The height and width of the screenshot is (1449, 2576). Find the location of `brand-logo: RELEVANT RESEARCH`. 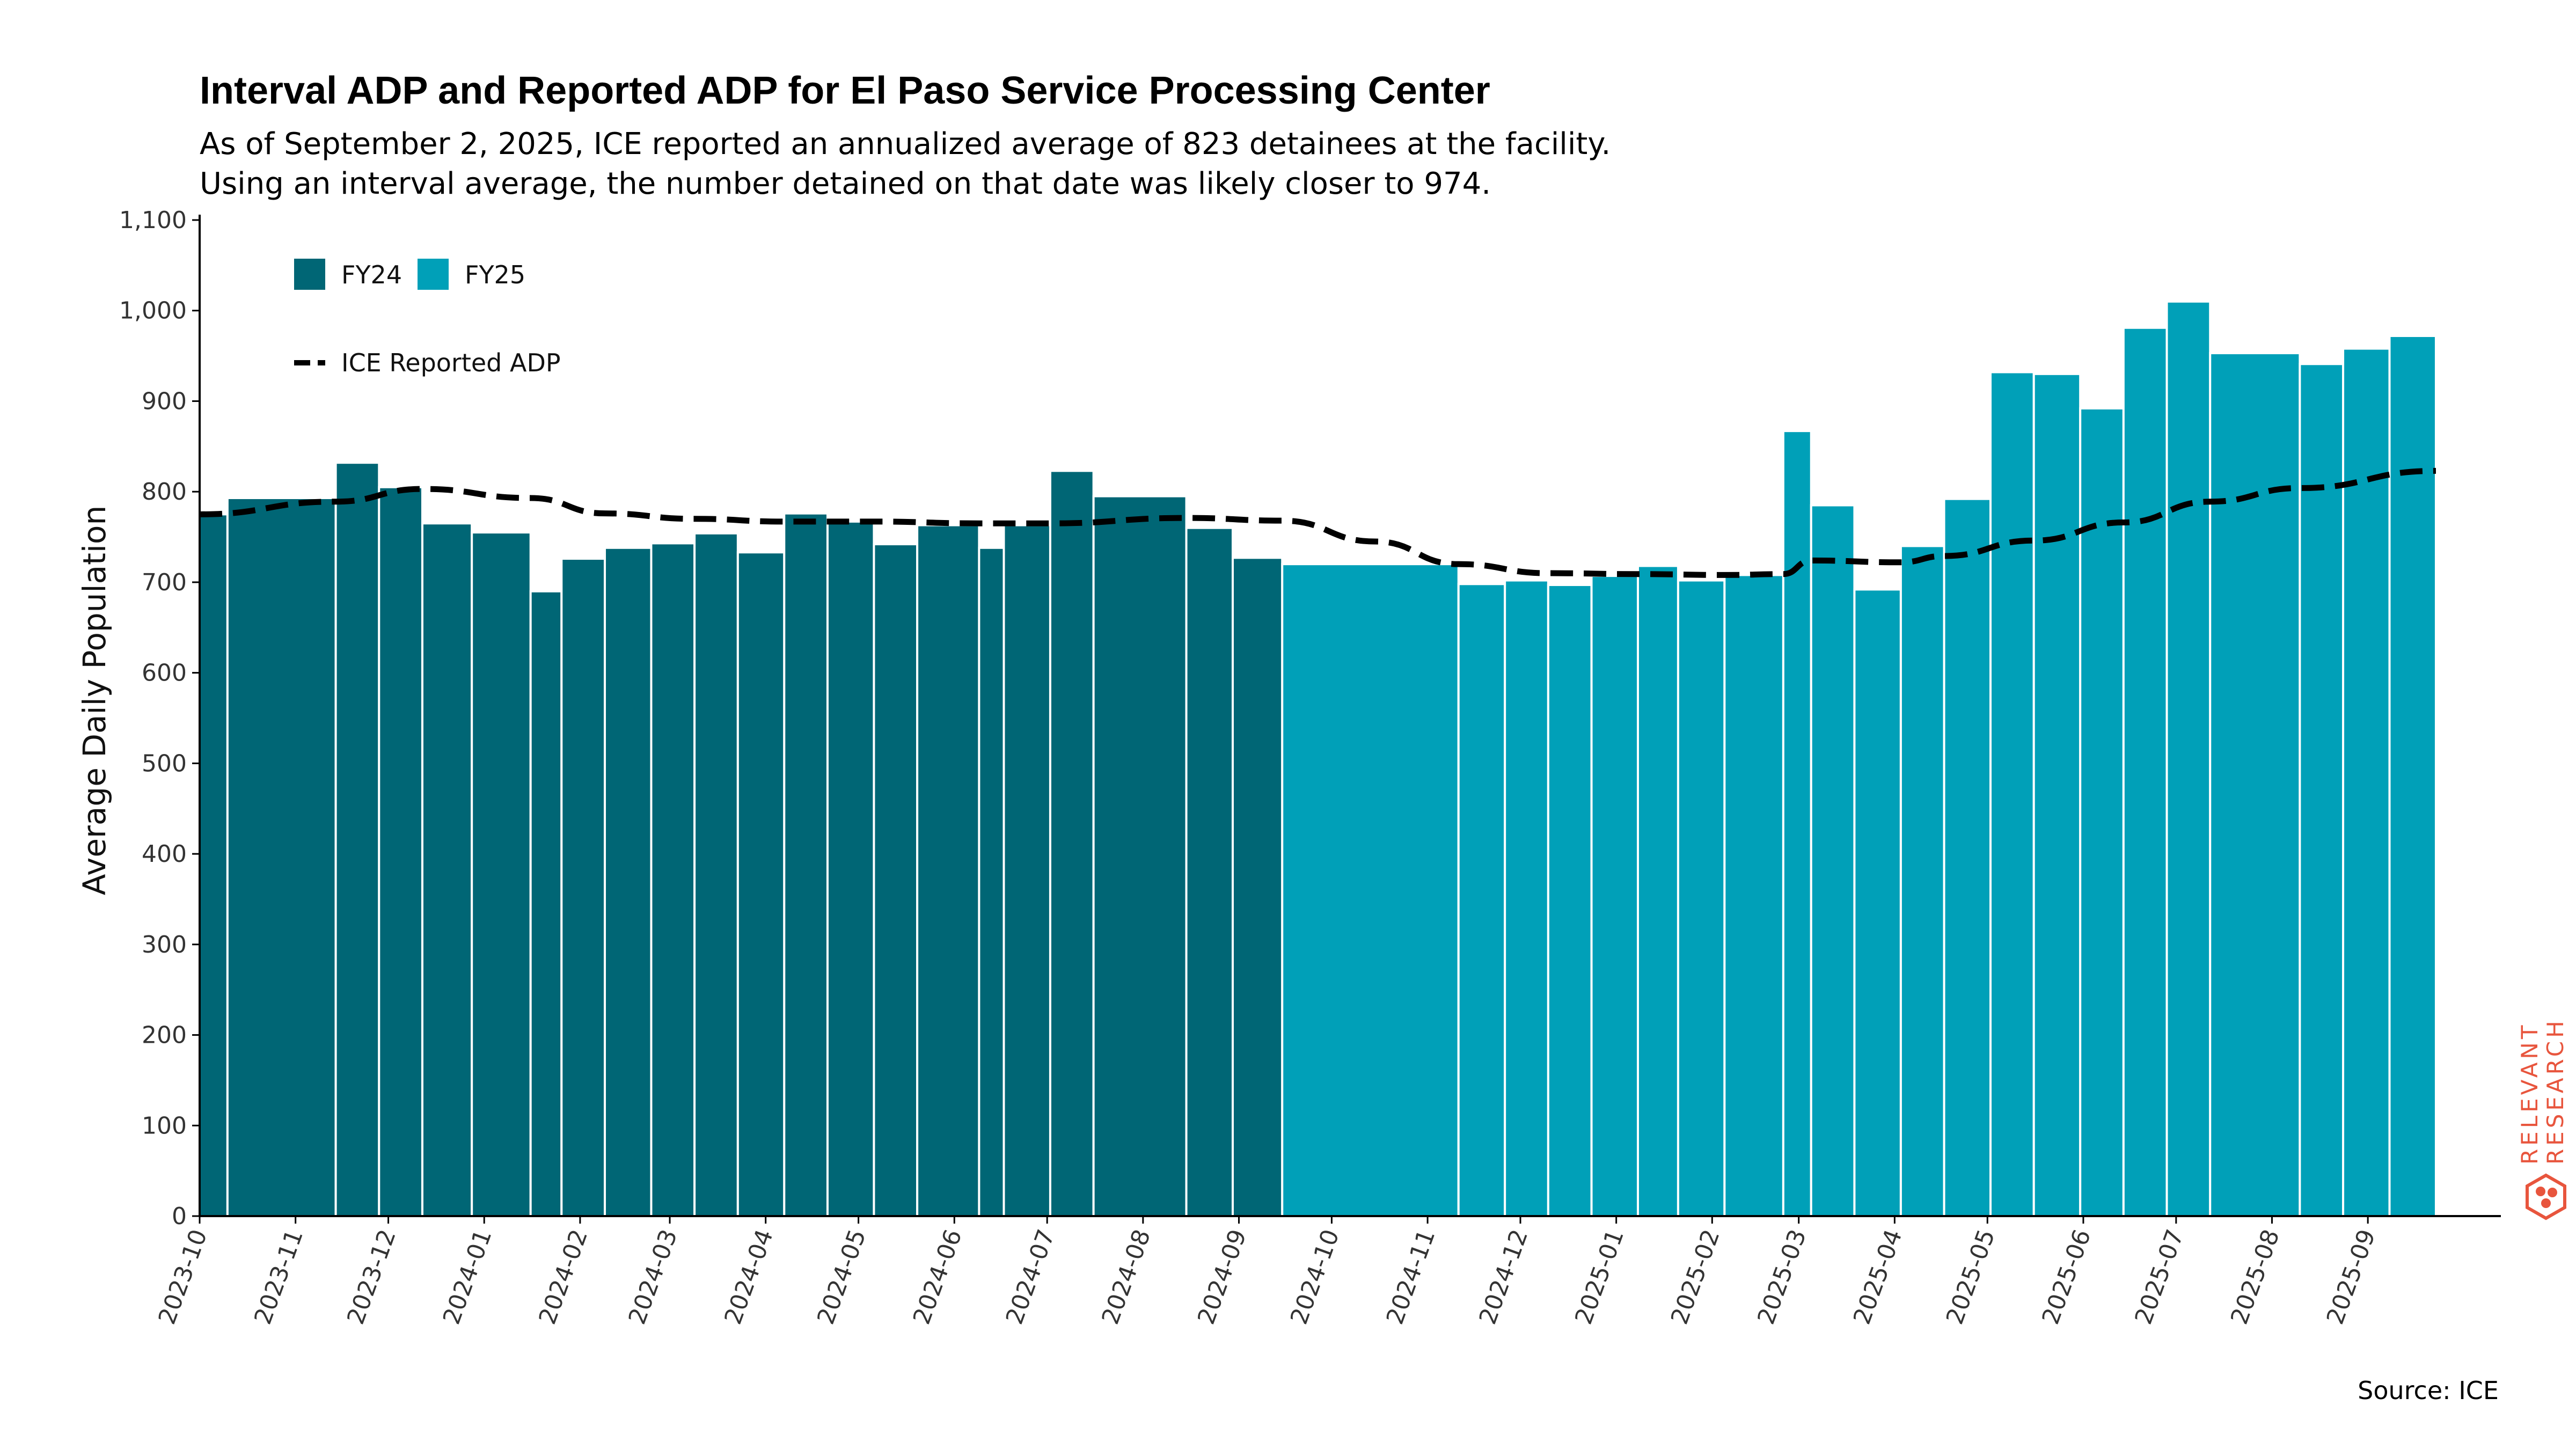

brand-logo: RELEVANT RESEARCH is located at coordinates (2544, 1105).